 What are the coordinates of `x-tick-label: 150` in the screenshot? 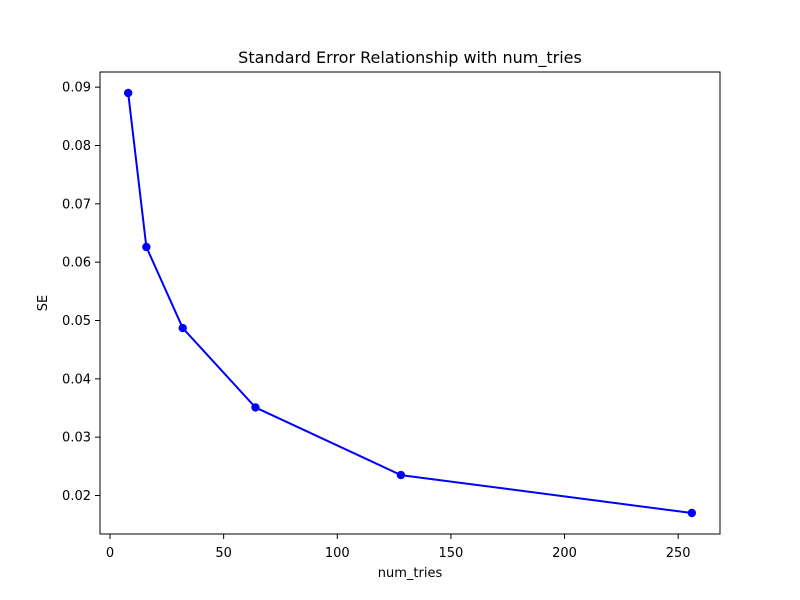 It's located at (450, 553).